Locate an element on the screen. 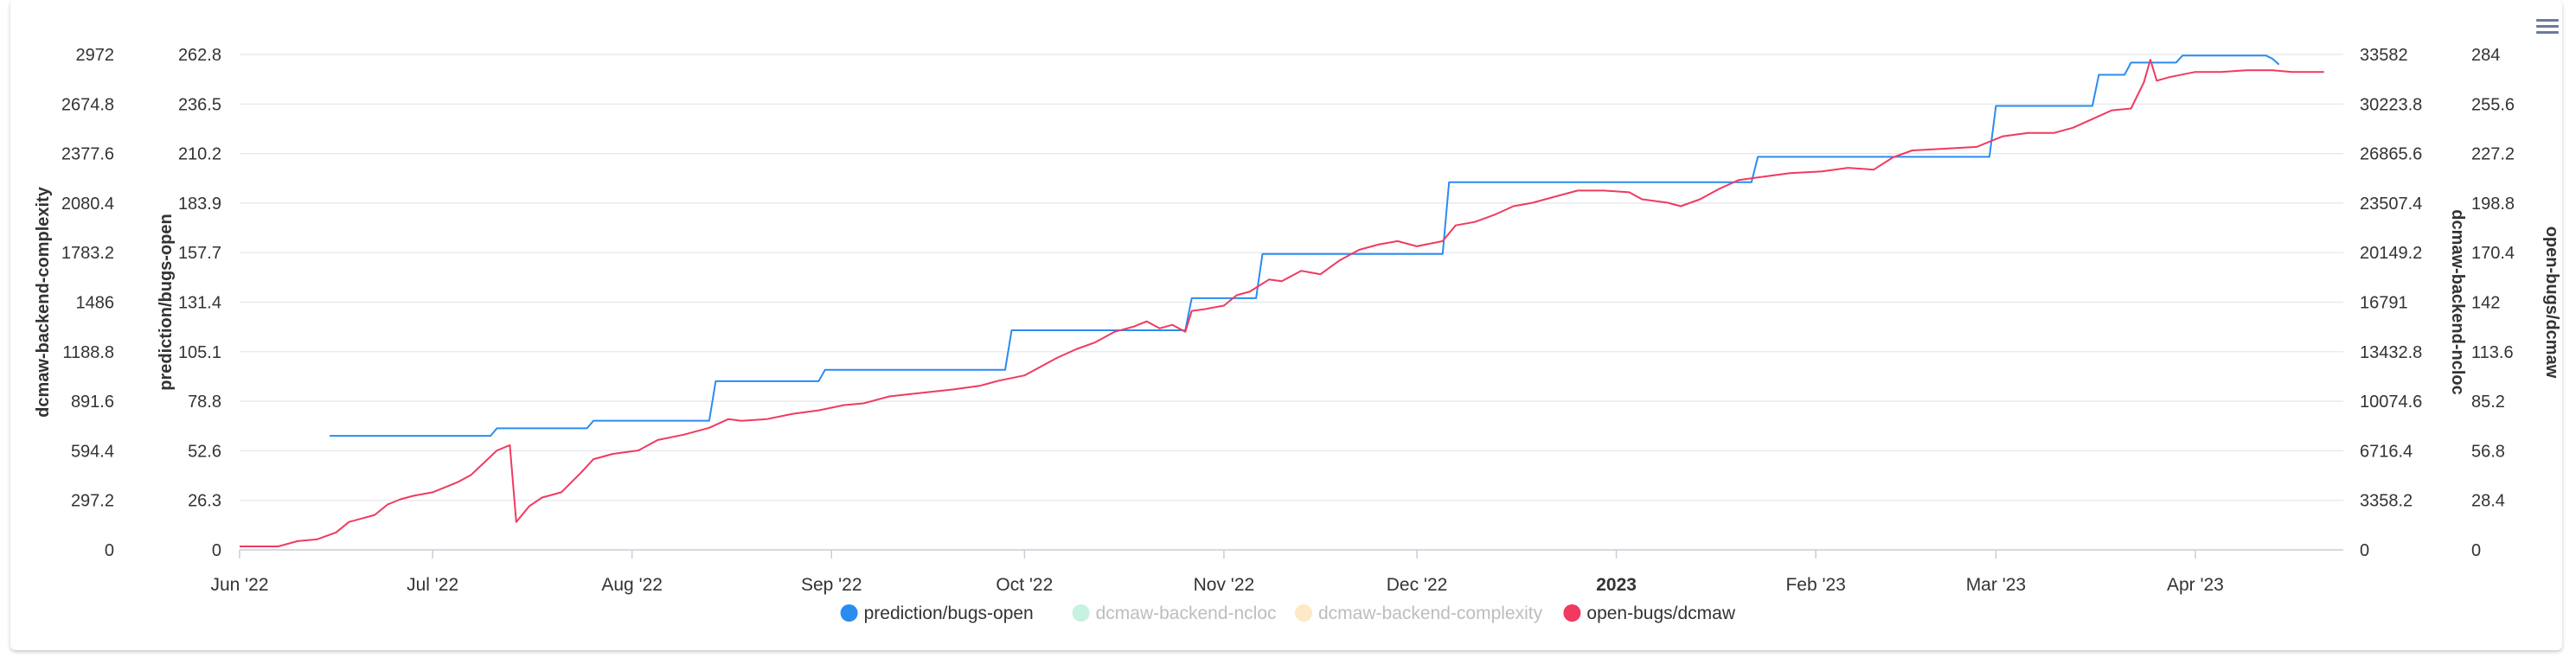 The height and width of the screenshot is (664, 2576). x-tick-label: Feb '23 is located at coordinates (1815, 585).